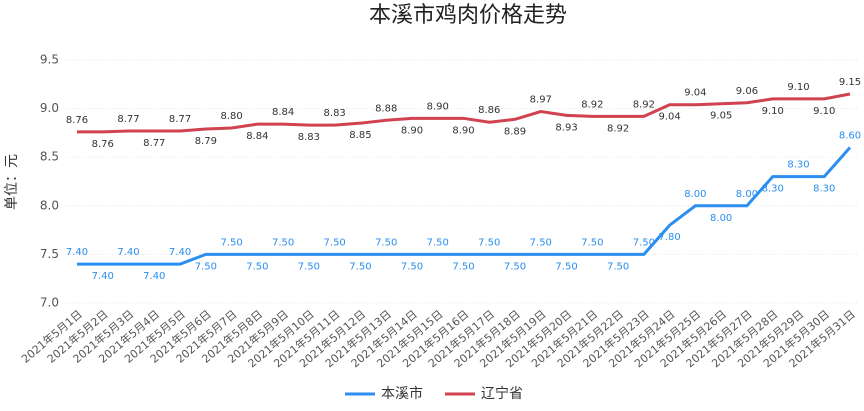  What do you see at coordinates (721, 116) in the screenshot?
I see `data-label: 9.05` at bounding box center [721, 116].